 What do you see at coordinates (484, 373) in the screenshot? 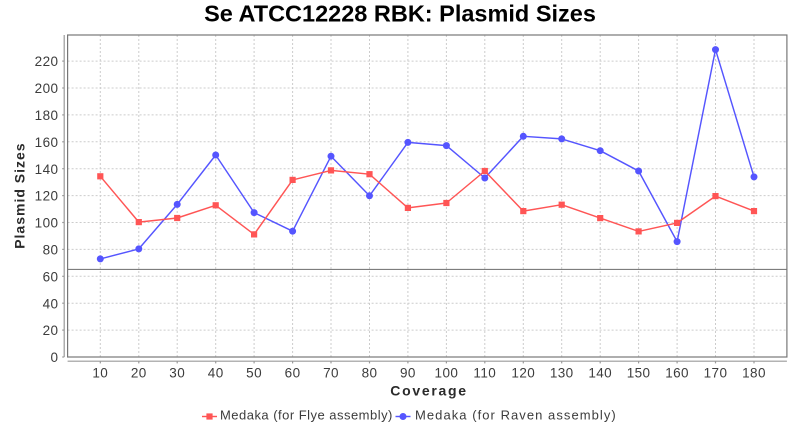
I see `svg-text: 110` at bounding box center [484, 373].